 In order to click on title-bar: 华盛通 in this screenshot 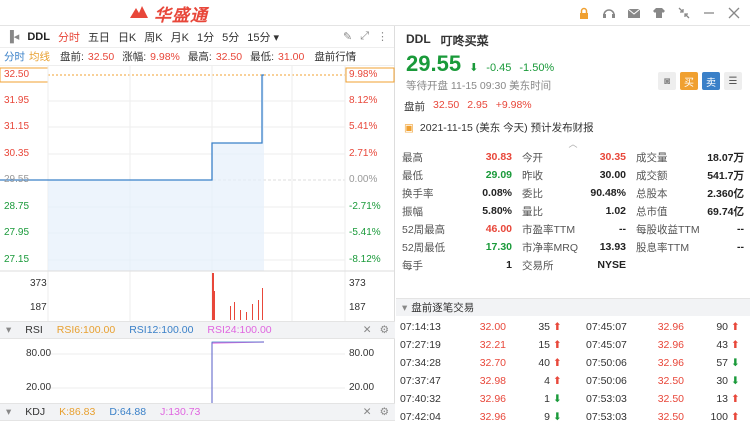, I will do `click(375, 13)`.